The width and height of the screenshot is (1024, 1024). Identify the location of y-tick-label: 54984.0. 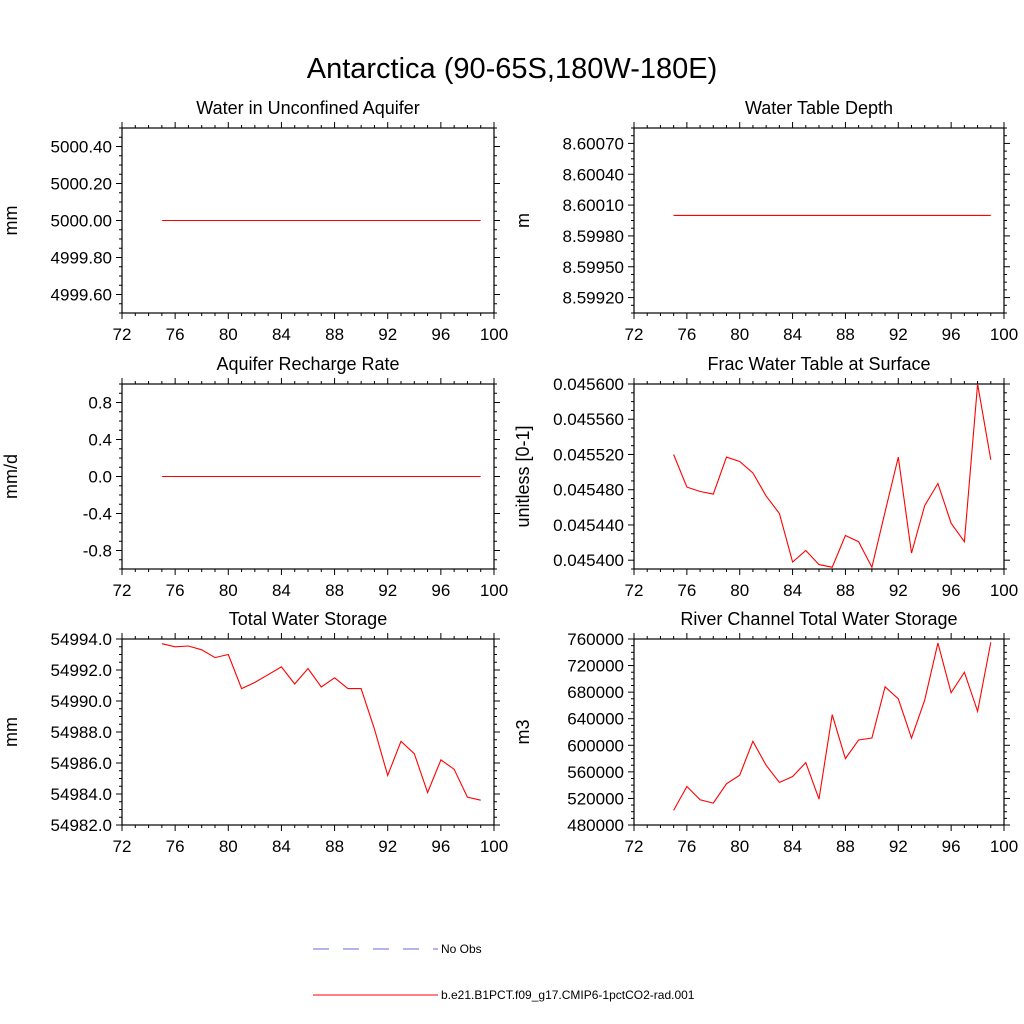
(81, 794).